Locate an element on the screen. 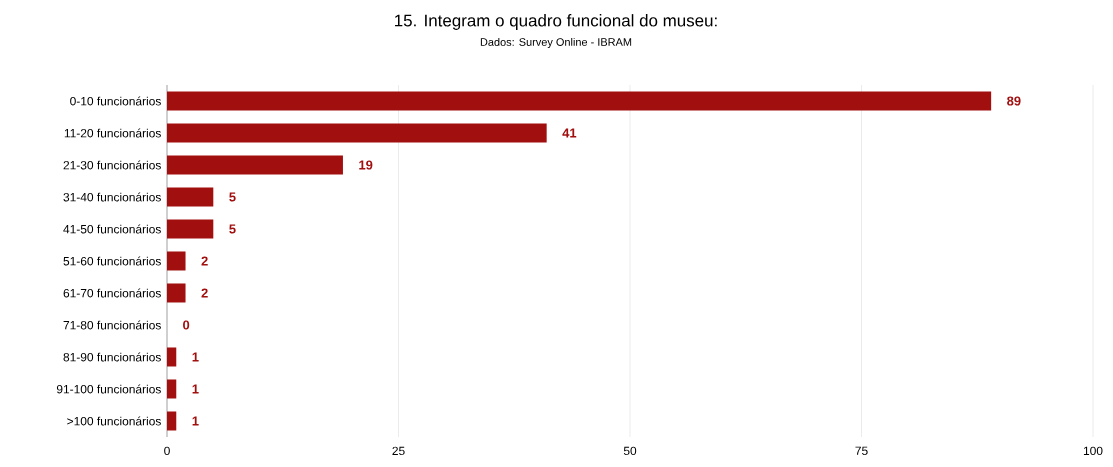 The height and width of the screenshot is (467, 1113). y-tick-label: 51-60 funcionários is located at coordinates (112, 261).